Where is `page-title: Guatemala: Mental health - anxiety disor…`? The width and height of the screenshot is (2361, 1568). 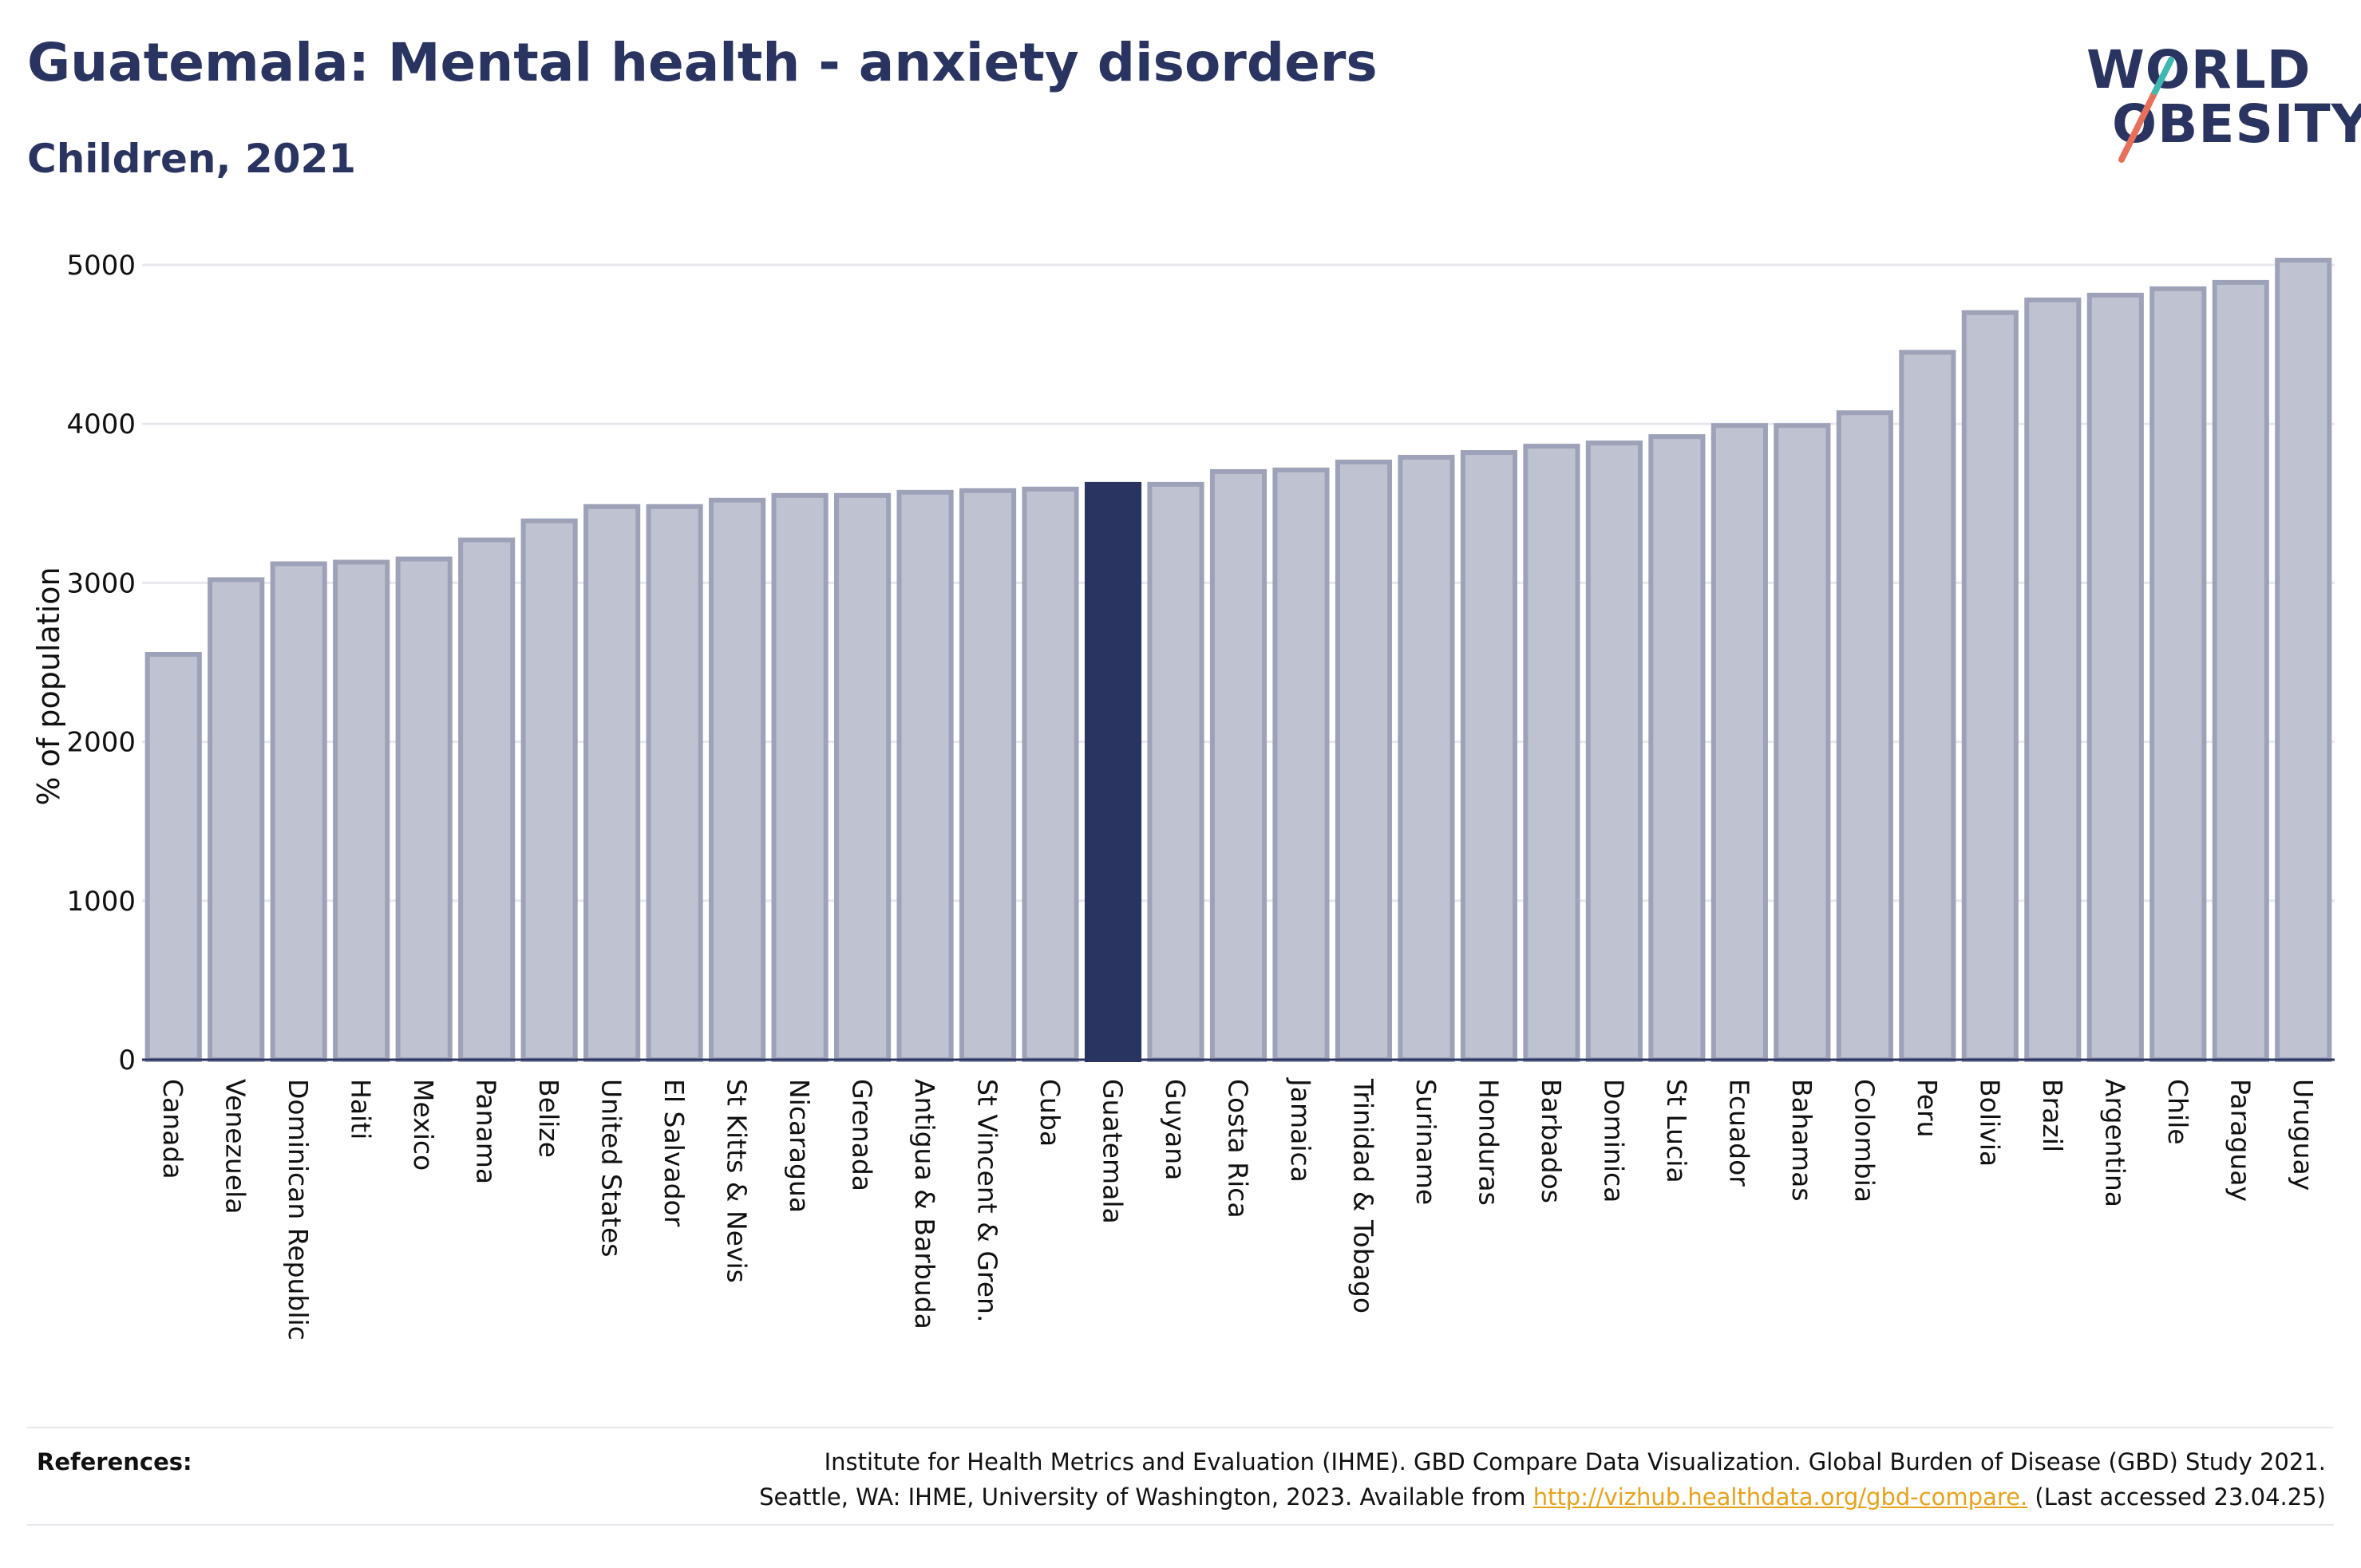
page-title: Guatemala: Mental health - anxiety disor… is located at coordinates (702, 62).